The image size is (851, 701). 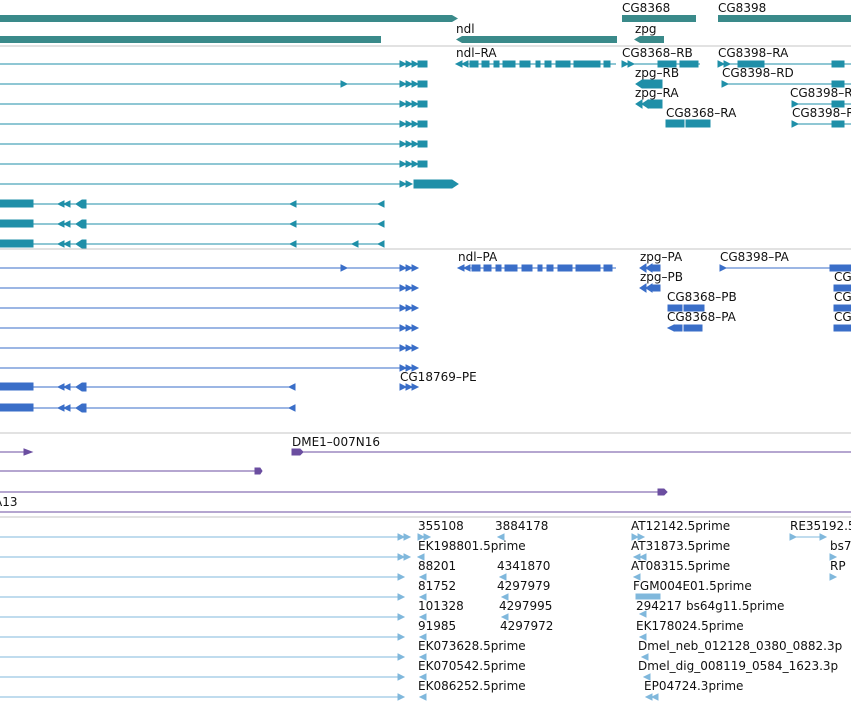 I want to click on label-a13: A13, so click(x=8, y=502).